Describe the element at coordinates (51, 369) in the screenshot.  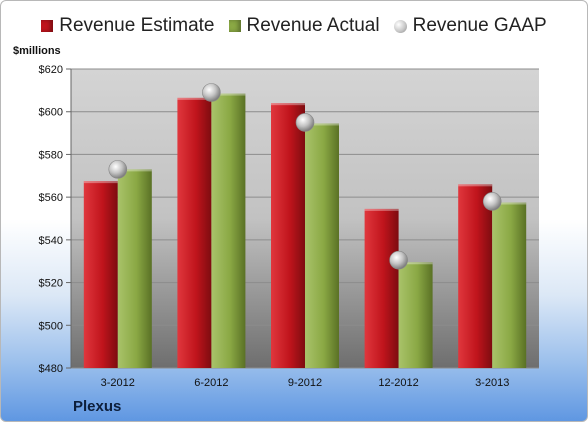
I see `y-tick-label: $480` at that location.